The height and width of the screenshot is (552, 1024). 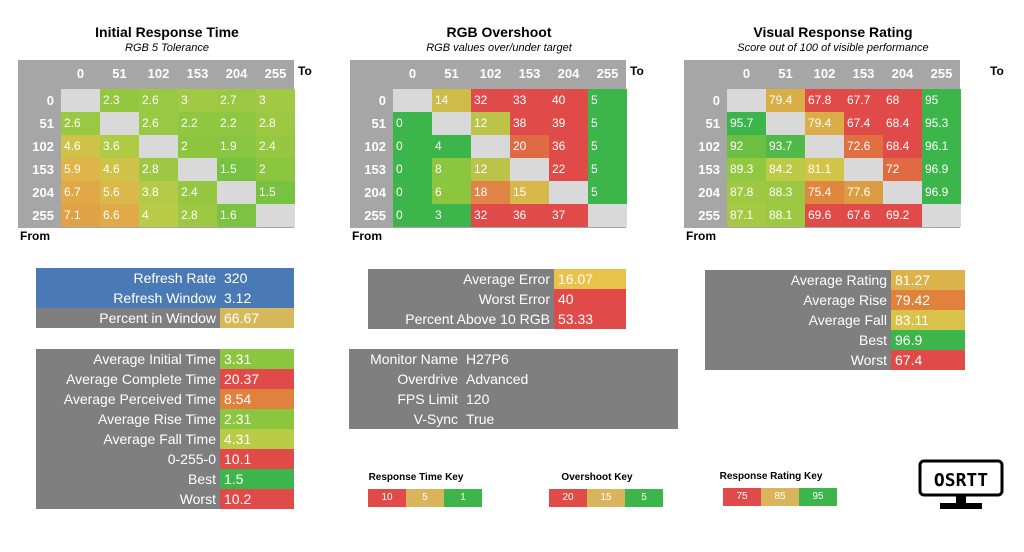 I want to click on heatmap-cell: 87.1, so click(x=746, y=215).